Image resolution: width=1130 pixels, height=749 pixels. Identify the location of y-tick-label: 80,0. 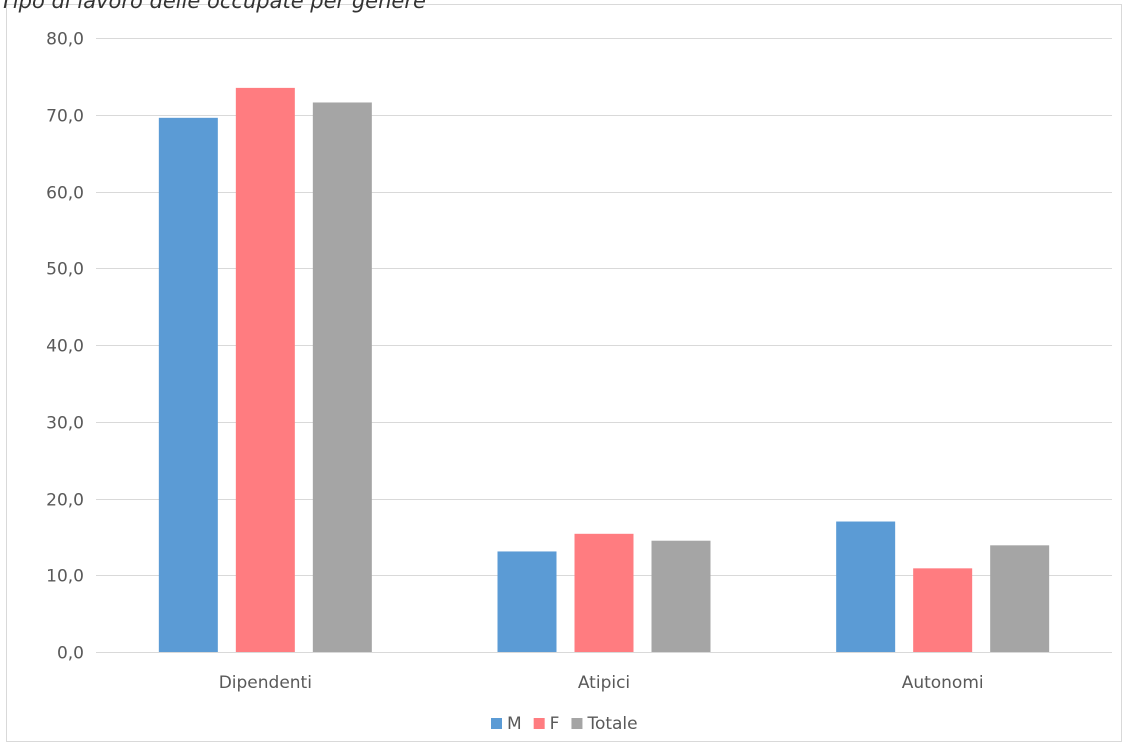
(65, 40).